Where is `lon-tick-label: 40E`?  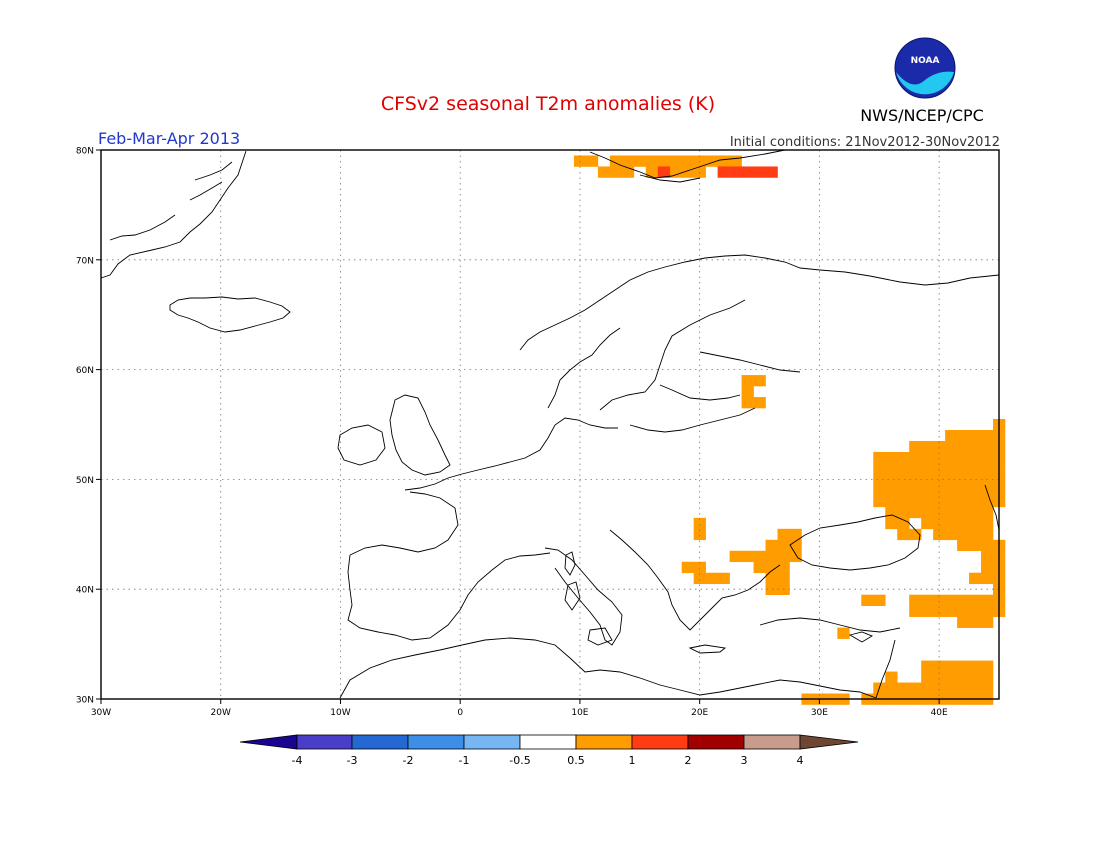 lon-tick-label: 40E is located at coordinates (939, 713).